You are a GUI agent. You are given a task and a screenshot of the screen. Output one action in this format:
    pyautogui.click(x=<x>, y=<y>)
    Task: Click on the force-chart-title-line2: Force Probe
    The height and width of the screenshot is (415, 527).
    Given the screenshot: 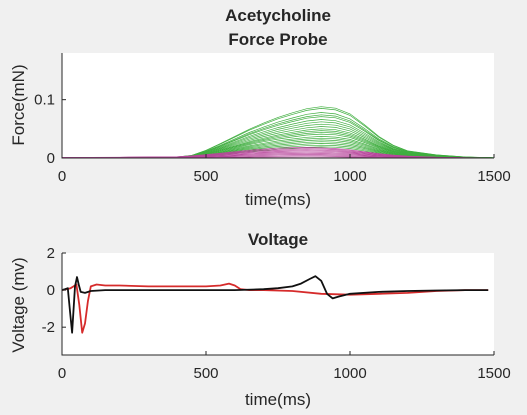 What is the action you would take?
    pyautogui.click(x=277, y=39)
    